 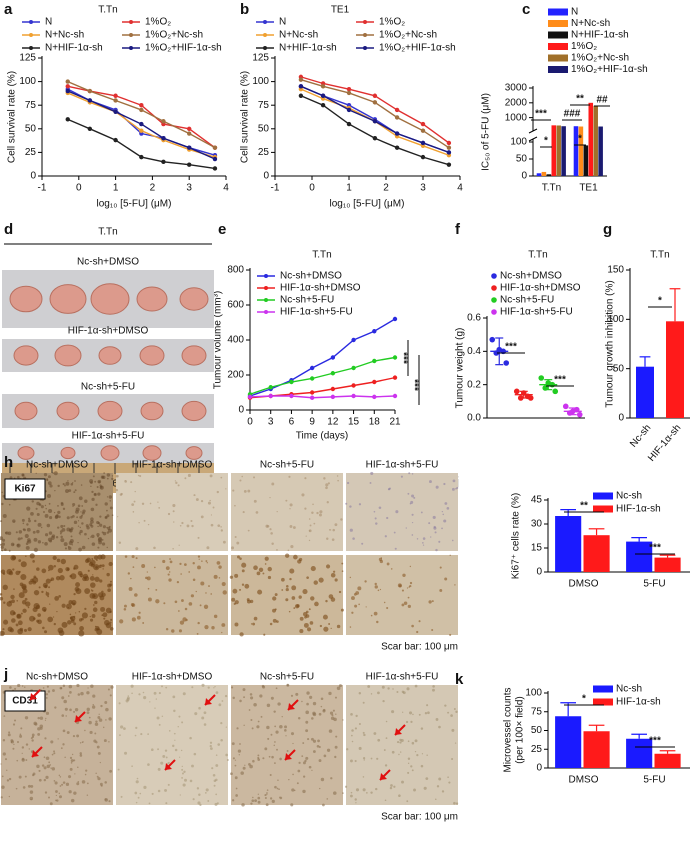 What do you see at coordinates (584, 506) in the screenshot?
I see `significance-label: **` at bounding box center [584, 506].